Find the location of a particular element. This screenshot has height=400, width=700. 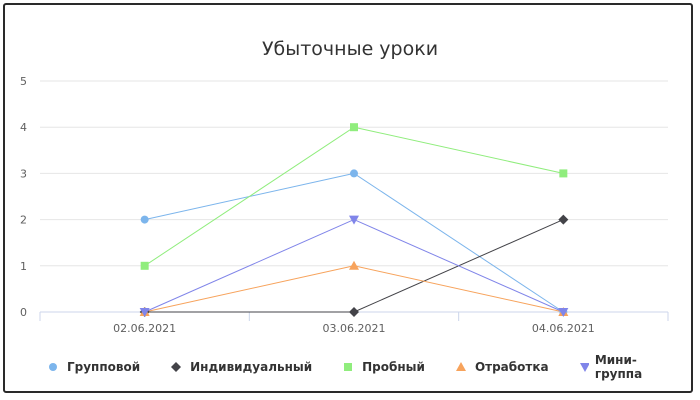

legend-item: Индивидуальный is located at coordinates (240, 367).